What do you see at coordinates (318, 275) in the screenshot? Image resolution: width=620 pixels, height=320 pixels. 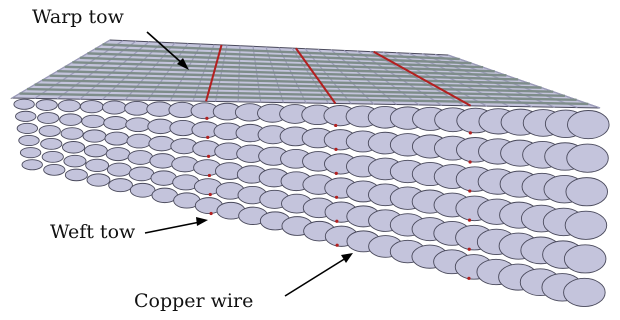 I see `copper-wire-arrow` at bounding box center [318, 275].